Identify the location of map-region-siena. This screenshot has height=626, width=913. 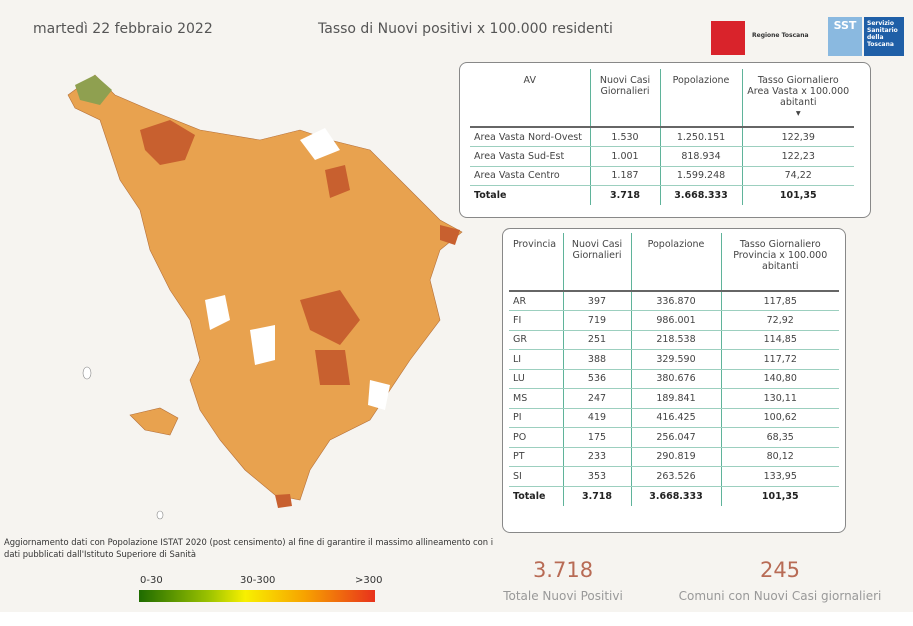
(330, 317).